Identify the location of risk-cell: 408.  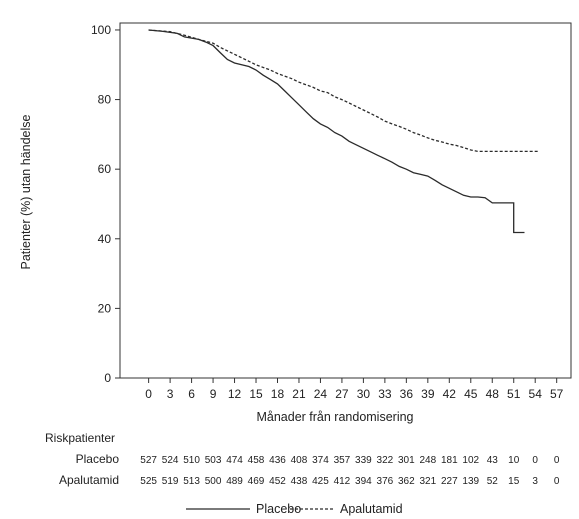
(299, 460).